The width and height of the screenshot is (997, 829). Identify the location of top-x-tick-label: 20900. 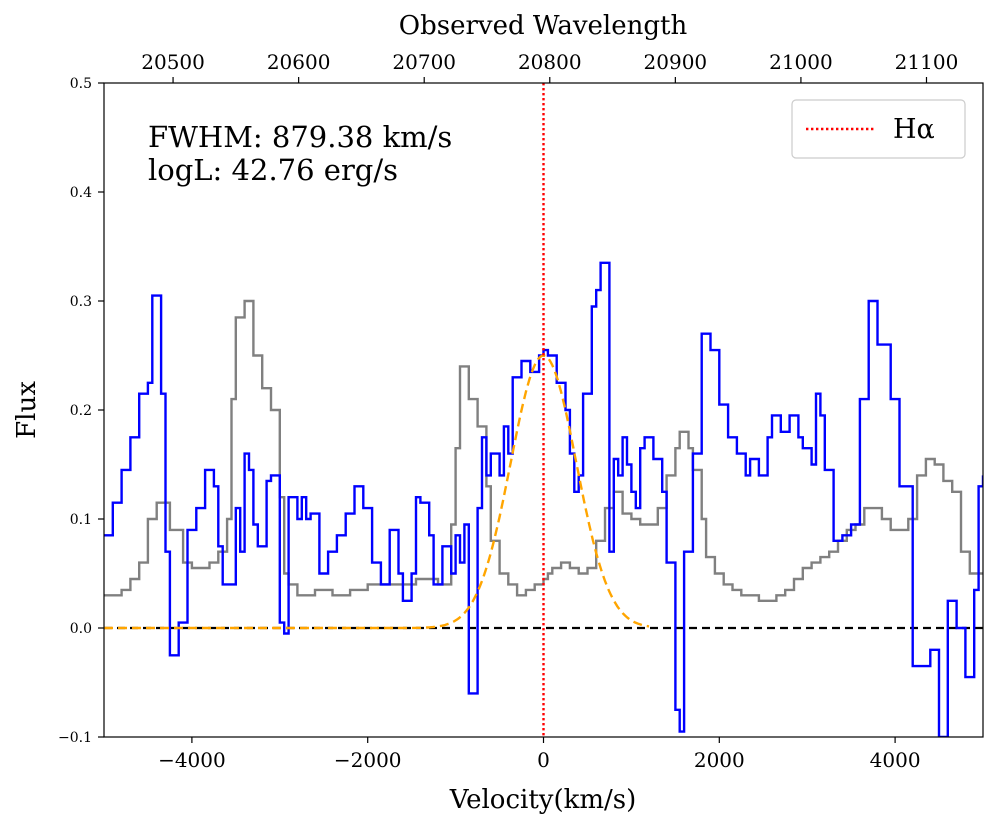
(676, 62).